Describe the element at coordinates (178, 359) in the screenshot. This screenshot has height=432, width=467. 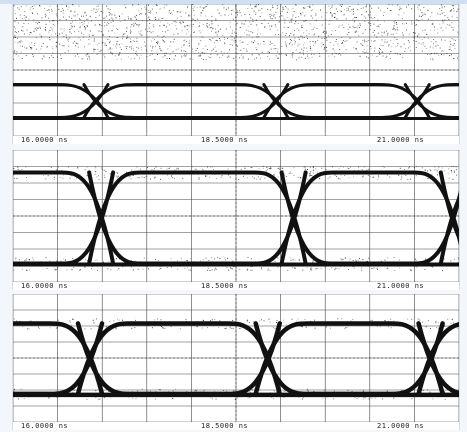
I see `eye-upper-trace` at that location.